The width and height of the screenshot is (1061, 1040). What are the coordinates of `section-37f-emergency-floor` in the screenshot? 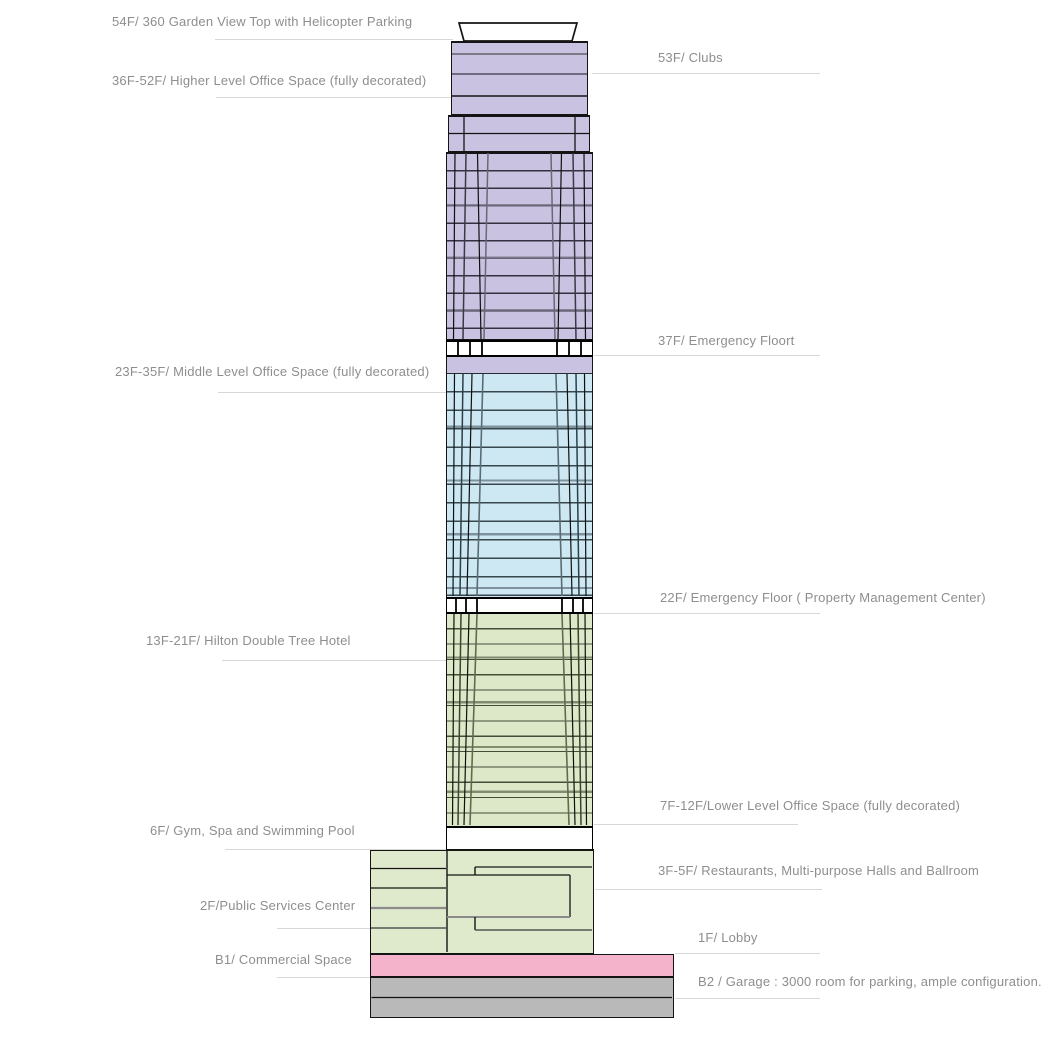 It's located at (519, 348).